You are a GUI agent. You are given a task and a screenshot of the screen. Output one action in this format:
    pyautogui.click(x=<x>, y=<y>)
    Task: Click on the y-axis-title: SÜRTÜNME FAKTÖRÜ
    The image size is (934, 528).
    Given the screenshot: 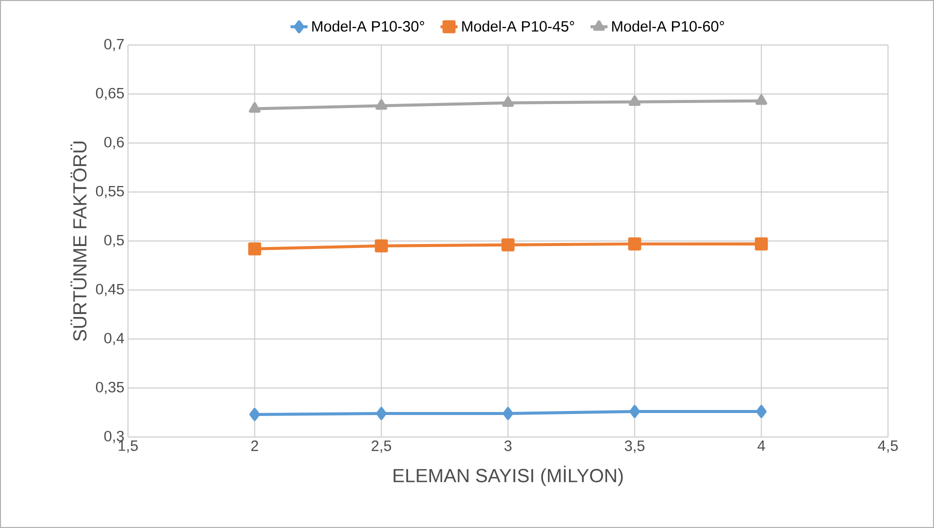 What is the action you would take?
    pyautogui.click(x=78, y=241)
    